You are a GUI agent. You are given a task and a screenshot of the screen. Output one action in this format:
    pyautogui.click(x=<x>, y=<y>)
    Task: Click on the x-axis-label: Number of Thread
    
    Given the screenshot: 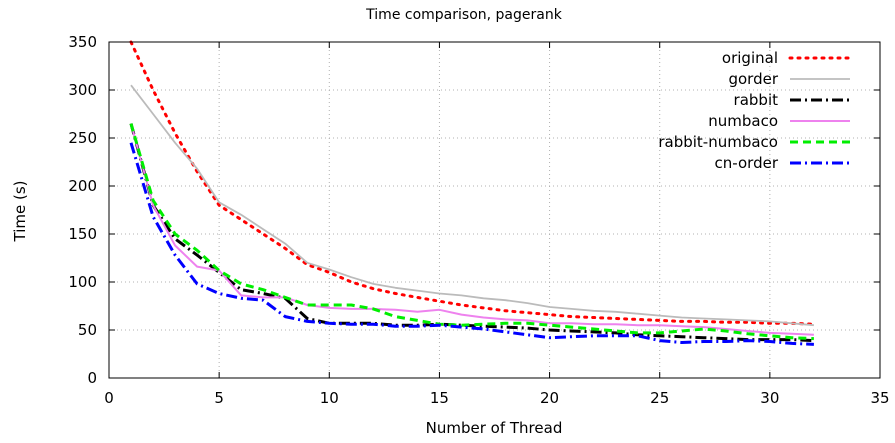 What is the action you would take?
    pyautogui.click(x=494, y=428)
    